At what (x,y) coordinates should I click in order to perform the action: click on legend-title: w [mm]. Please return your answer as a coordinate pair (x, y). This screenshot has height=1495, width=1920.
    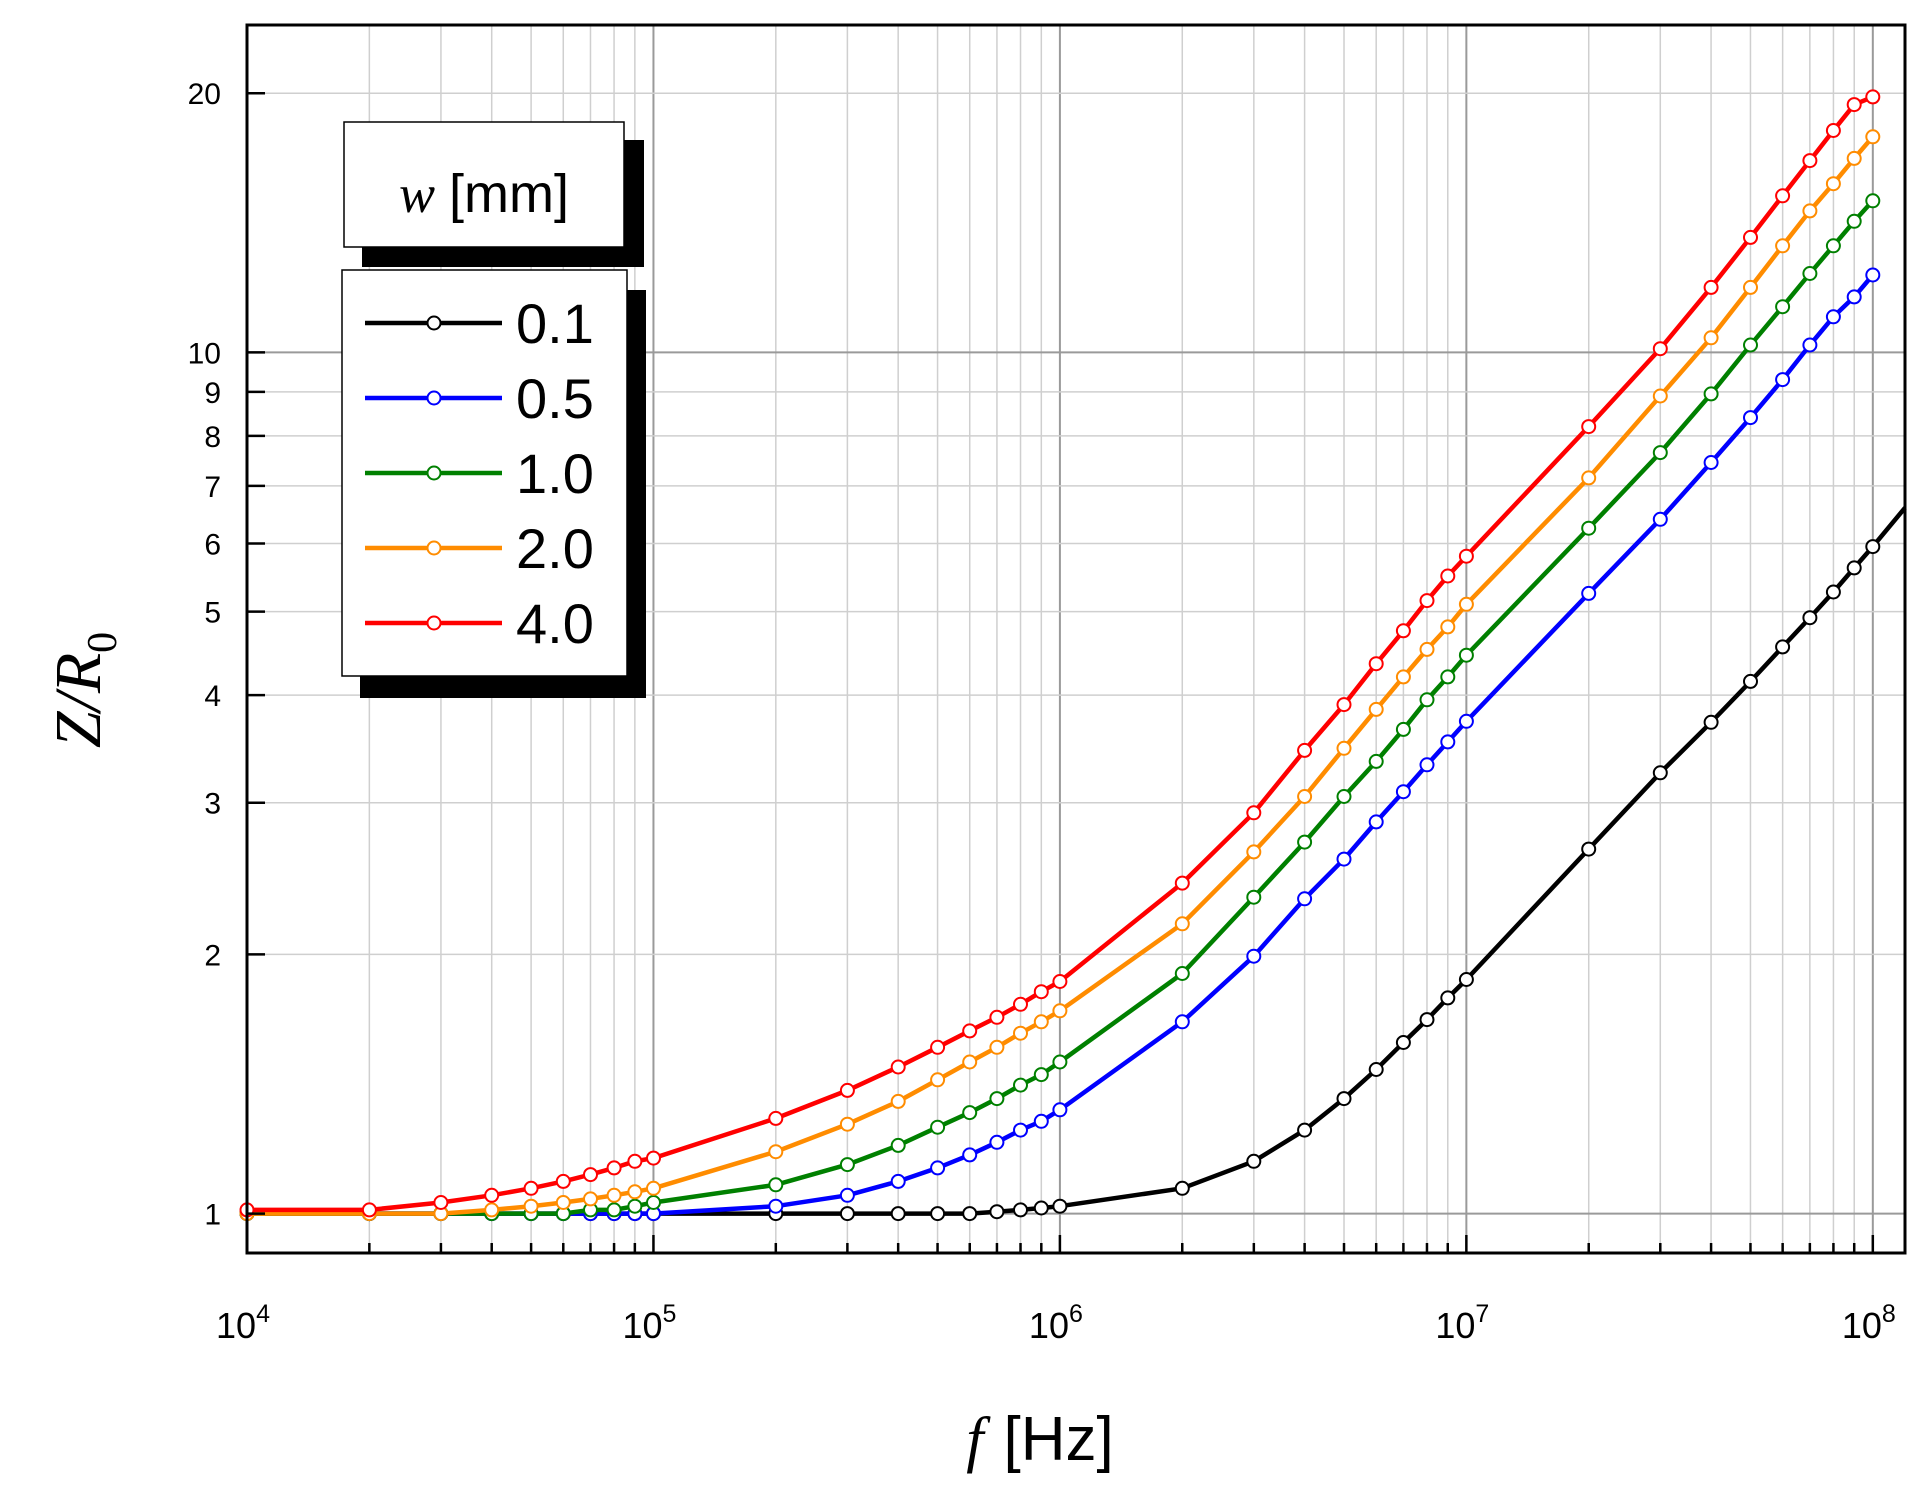
    Looking at the image, I should click on (484, 194).